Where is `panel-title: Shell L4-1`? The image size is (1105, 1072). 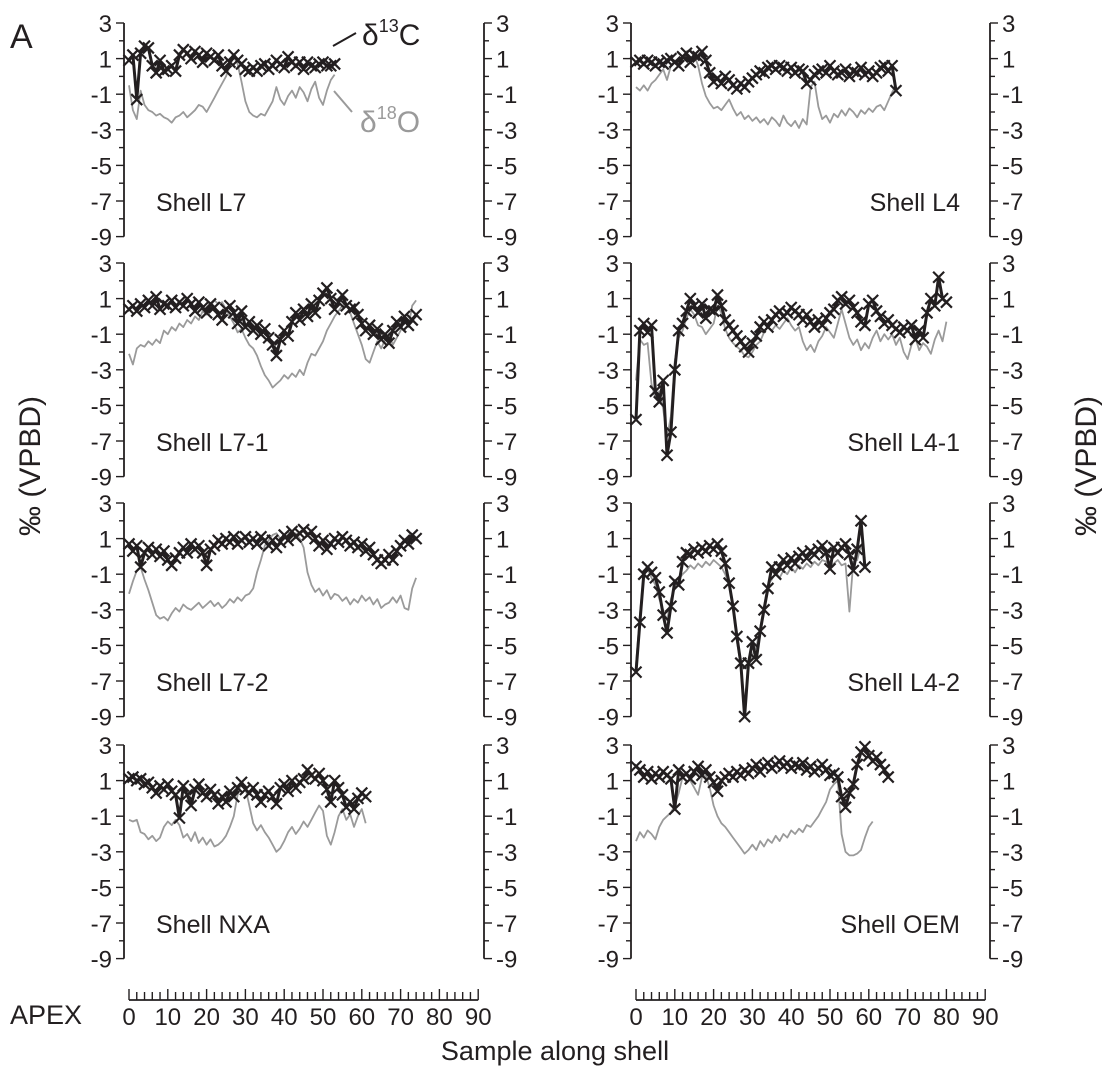 panel-title: Shell L4-1 is located at coordinates (903, 443).